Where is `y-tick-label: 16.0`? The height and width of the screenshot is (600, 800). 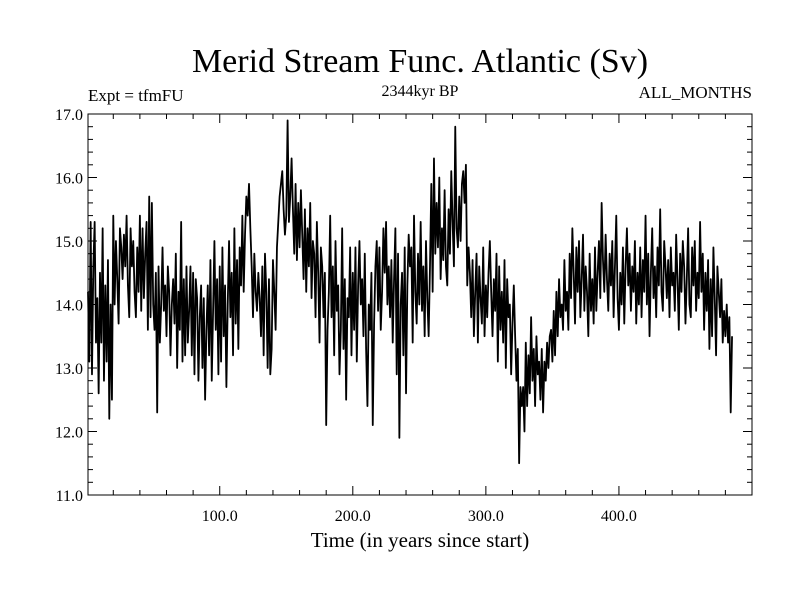 y-tick-label: 16.0 is located at coordinates (69, 179).